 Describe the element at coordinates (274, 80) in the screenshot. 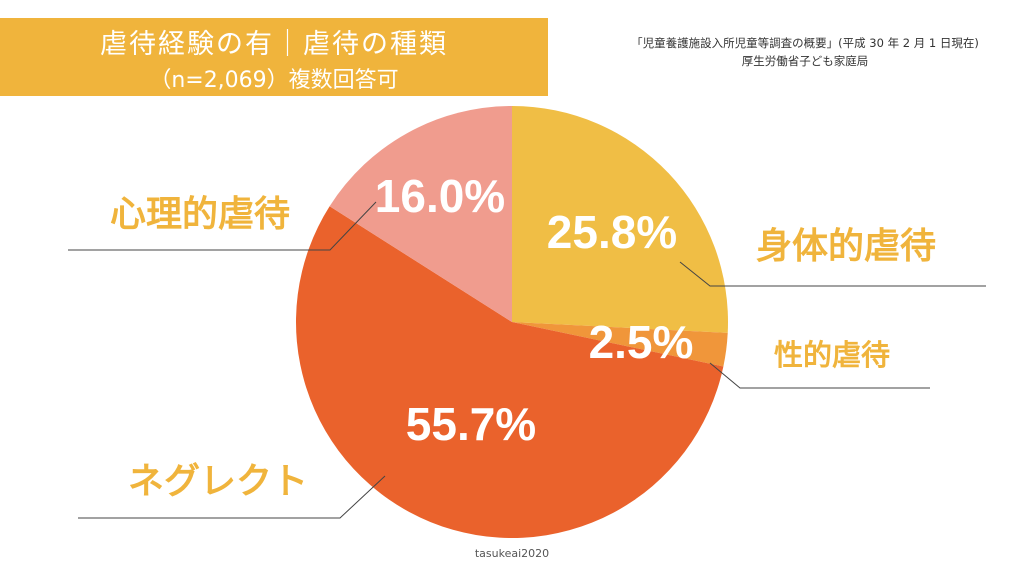

I see `chart-subtitle: （n=2,069）複数回答可` at that location.